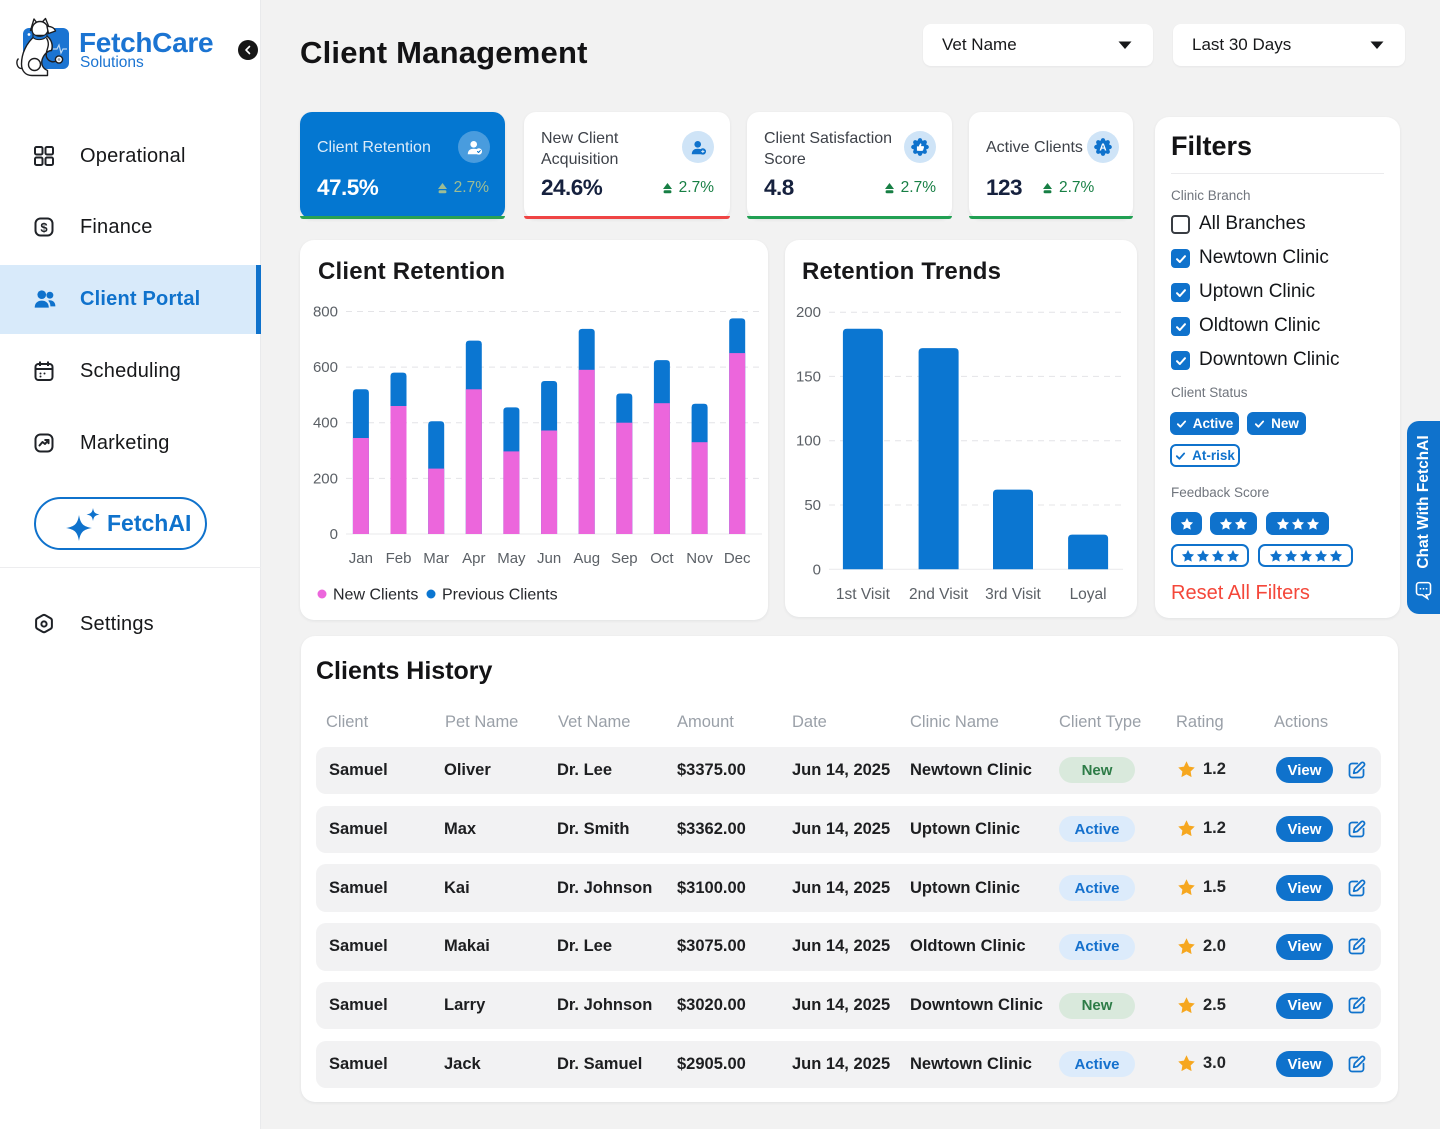 The image size is (1440, 1129). I want to click on svg-text: 1st Visit, so click(863, 594).